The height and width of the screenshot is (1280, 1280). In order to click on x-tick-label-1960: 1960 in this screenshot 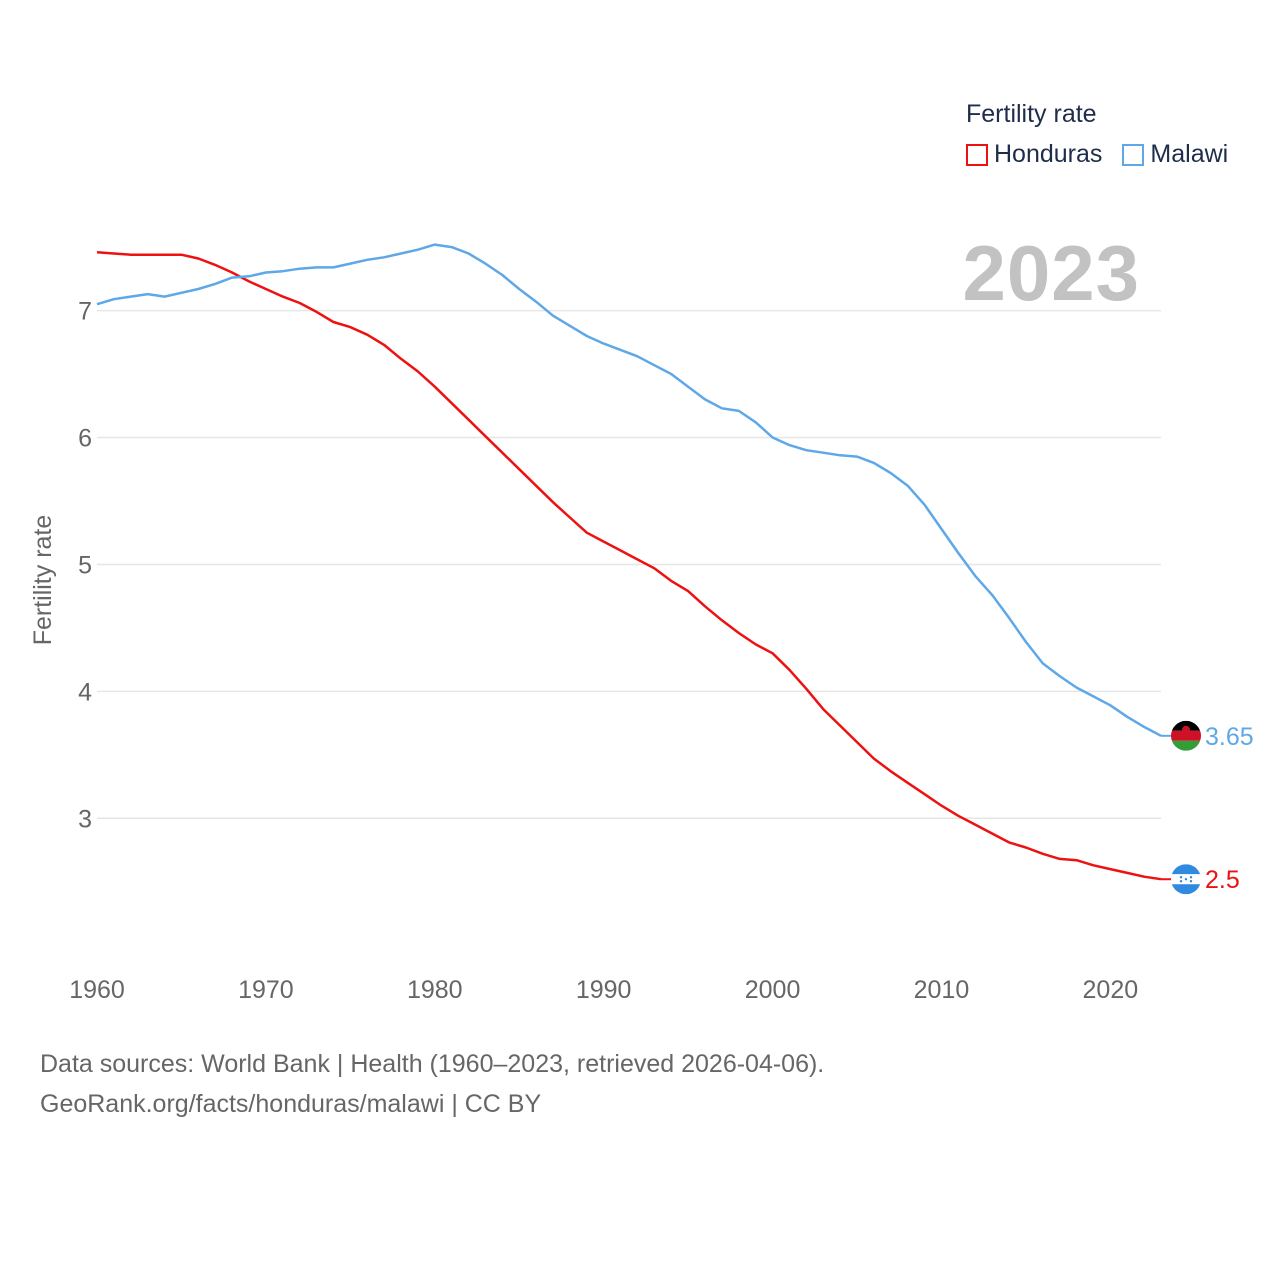, I will do `click(97, 990)`.